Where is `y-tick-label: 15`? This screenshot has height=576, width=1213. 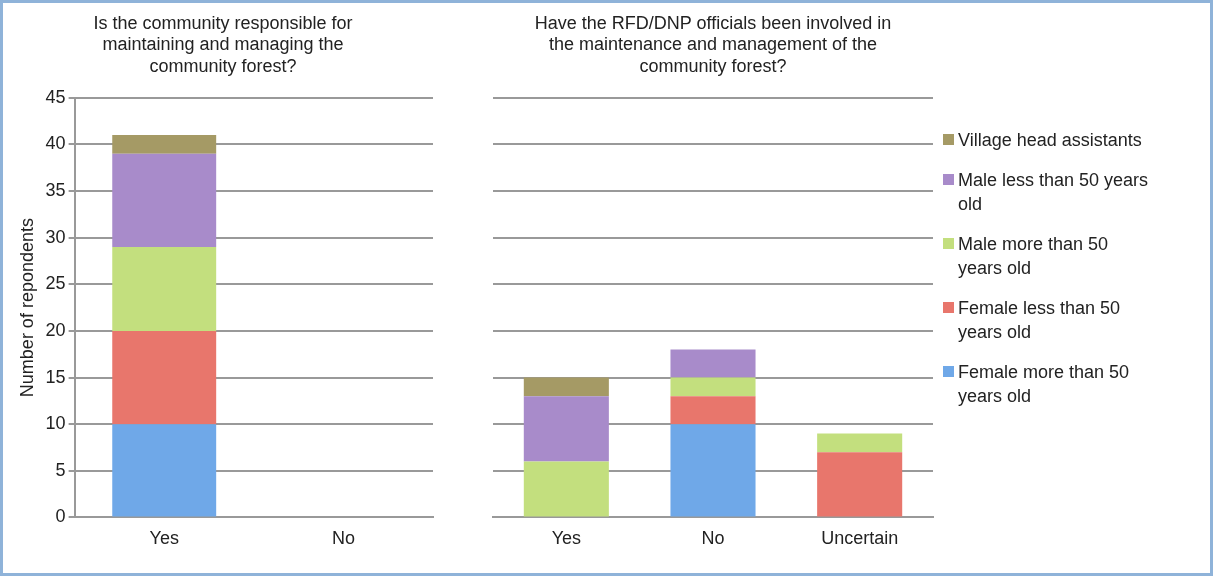
y-tick-label: 15 is located at coordinates (55, 376).